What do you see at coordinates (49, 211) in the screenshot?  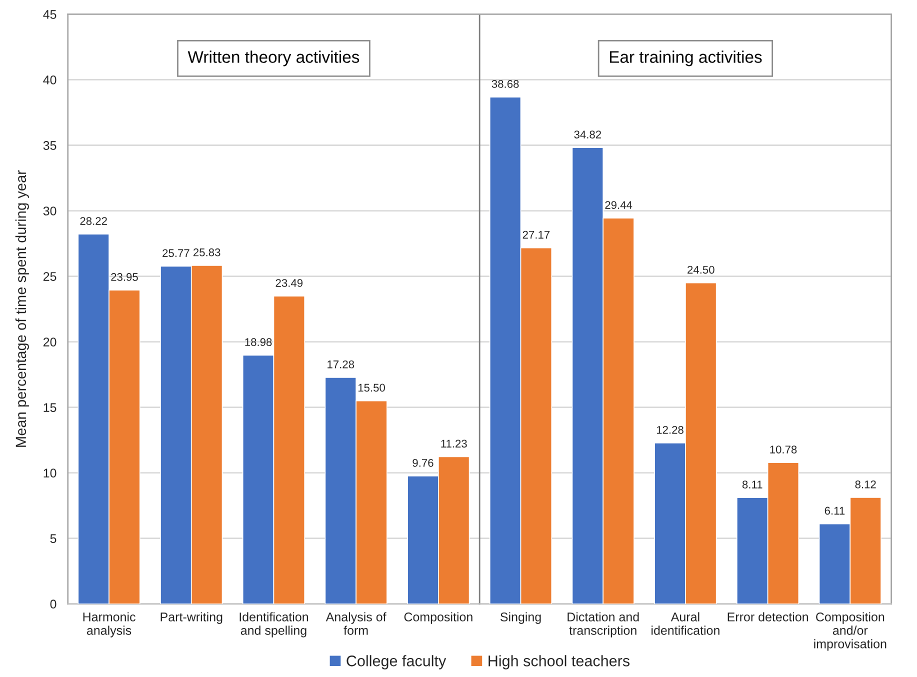 I see `y-tick-label: 30` at bounding box center [49, 211].